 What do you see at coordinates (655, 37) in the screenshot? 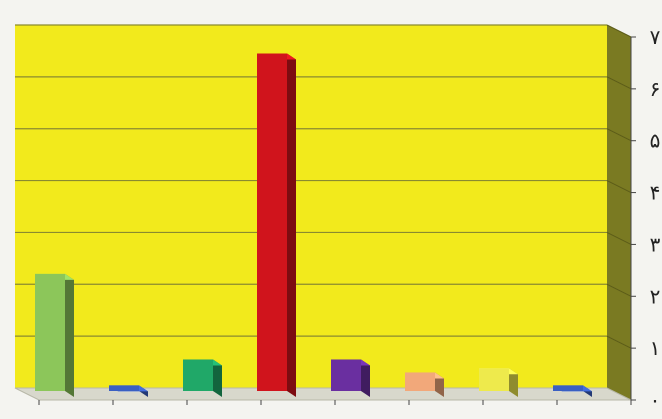
I see `y-tick-label: ۷` at bounding box center [655, 37].